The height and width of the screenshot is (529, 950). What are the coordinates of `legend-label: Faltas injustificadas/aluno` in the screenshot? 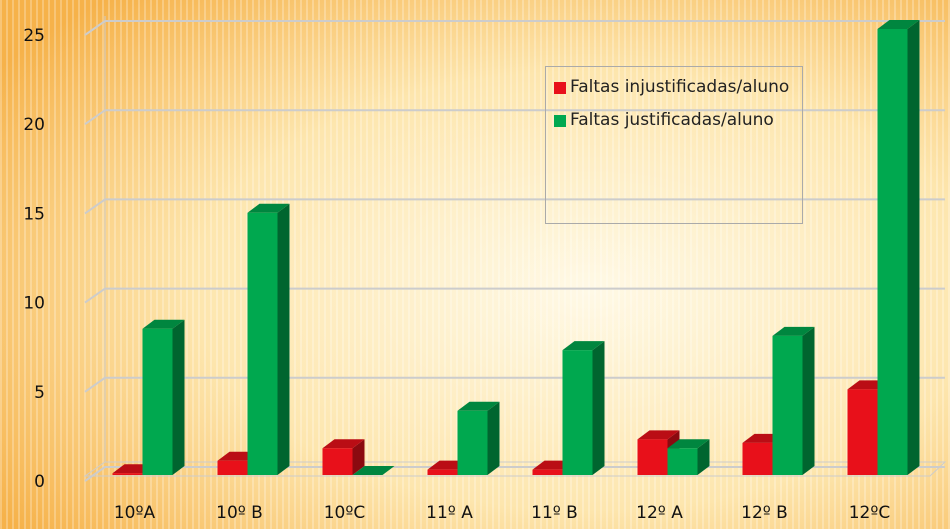 It's located at (680, 87).